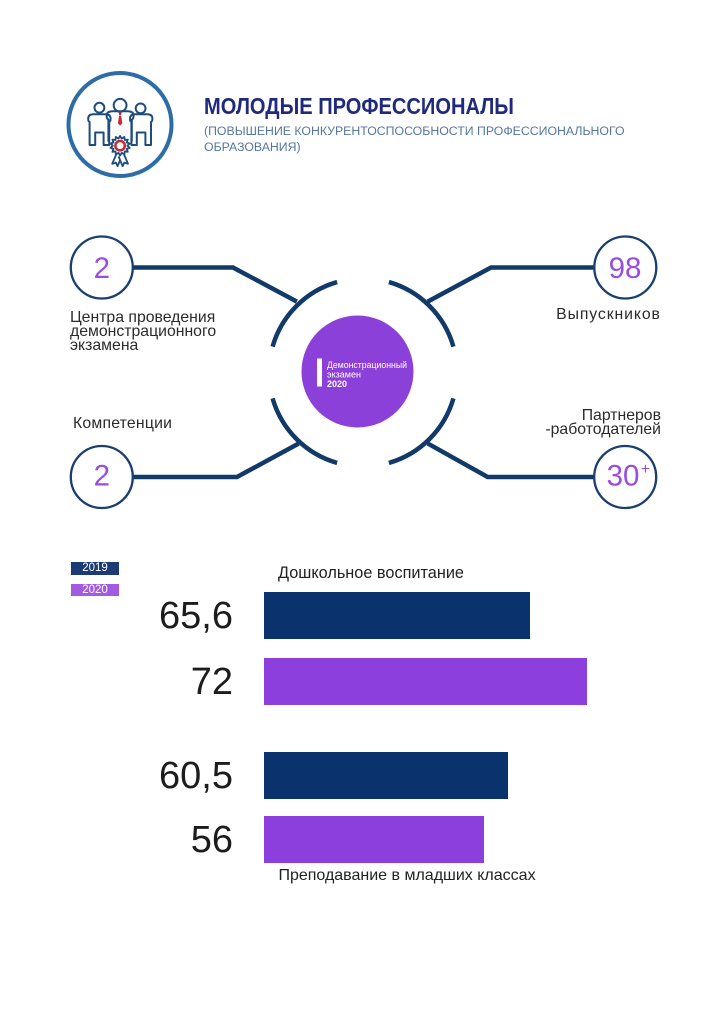  Describe the element at coordinates (623, 476) in the screenshot. I see `svg-text: 30` at that location.